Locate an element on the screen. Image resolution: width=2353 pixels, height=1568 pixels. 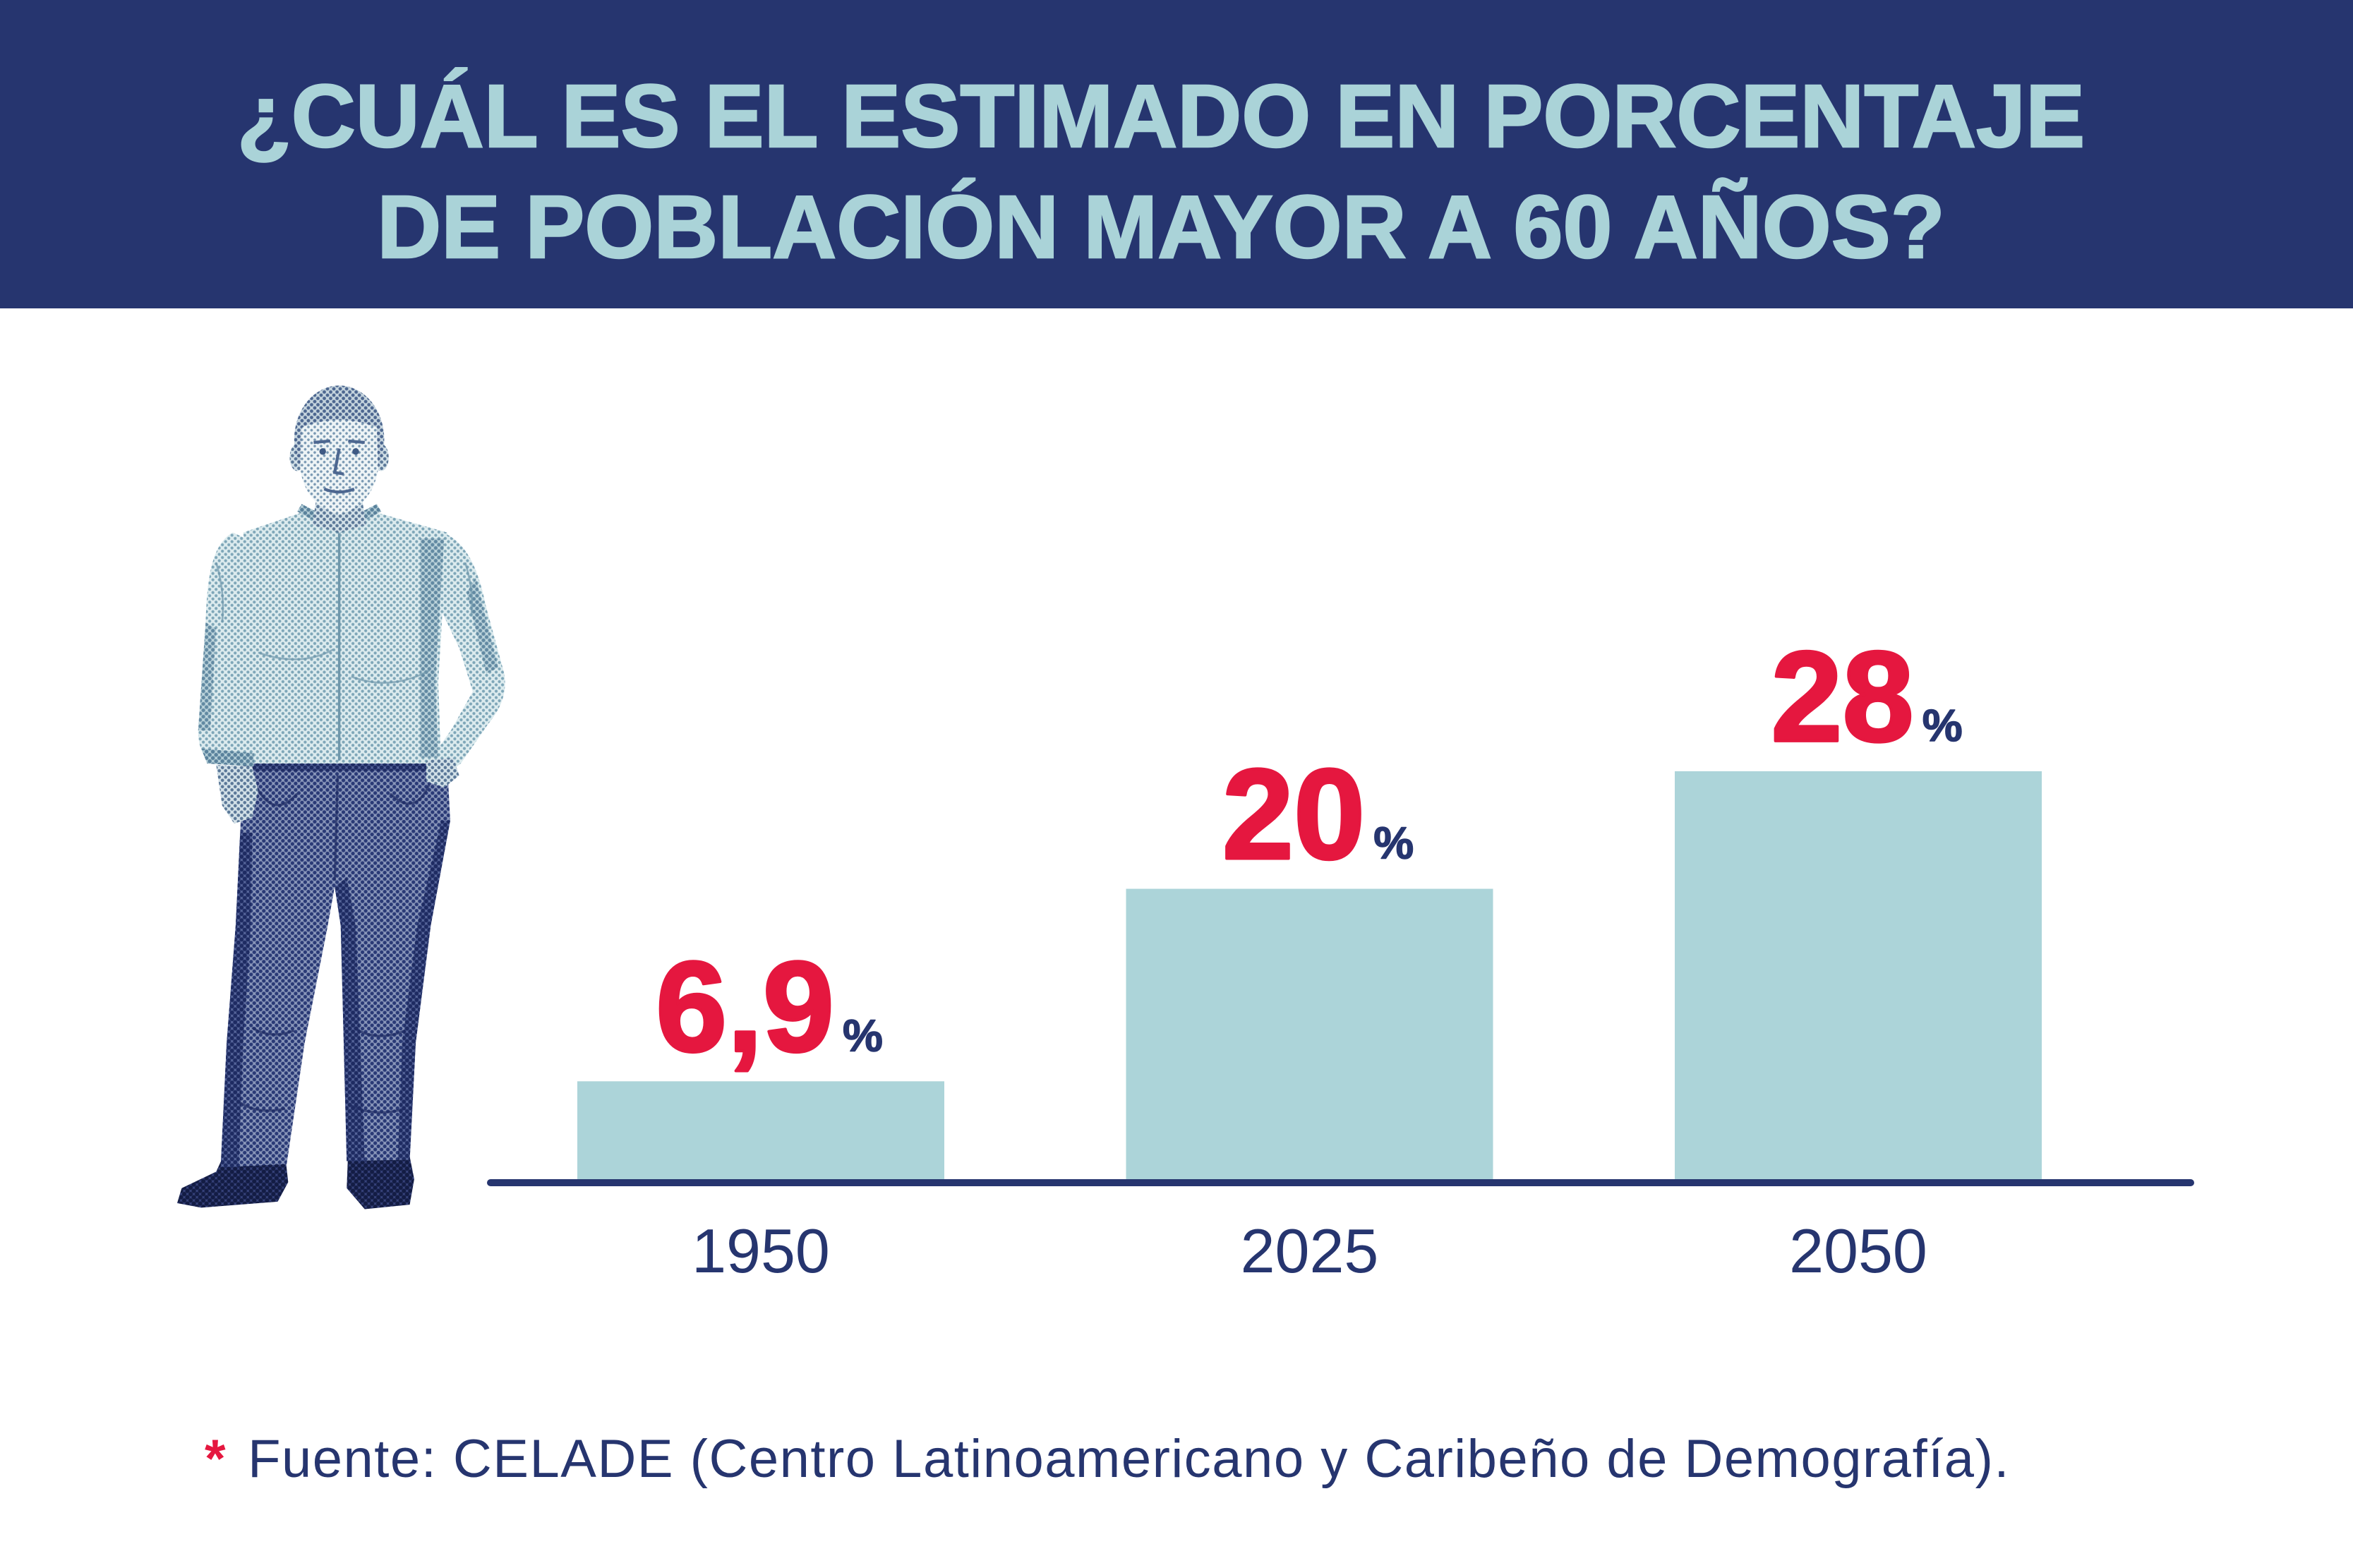
jeans-shadow is located at coordinates (335, 993).